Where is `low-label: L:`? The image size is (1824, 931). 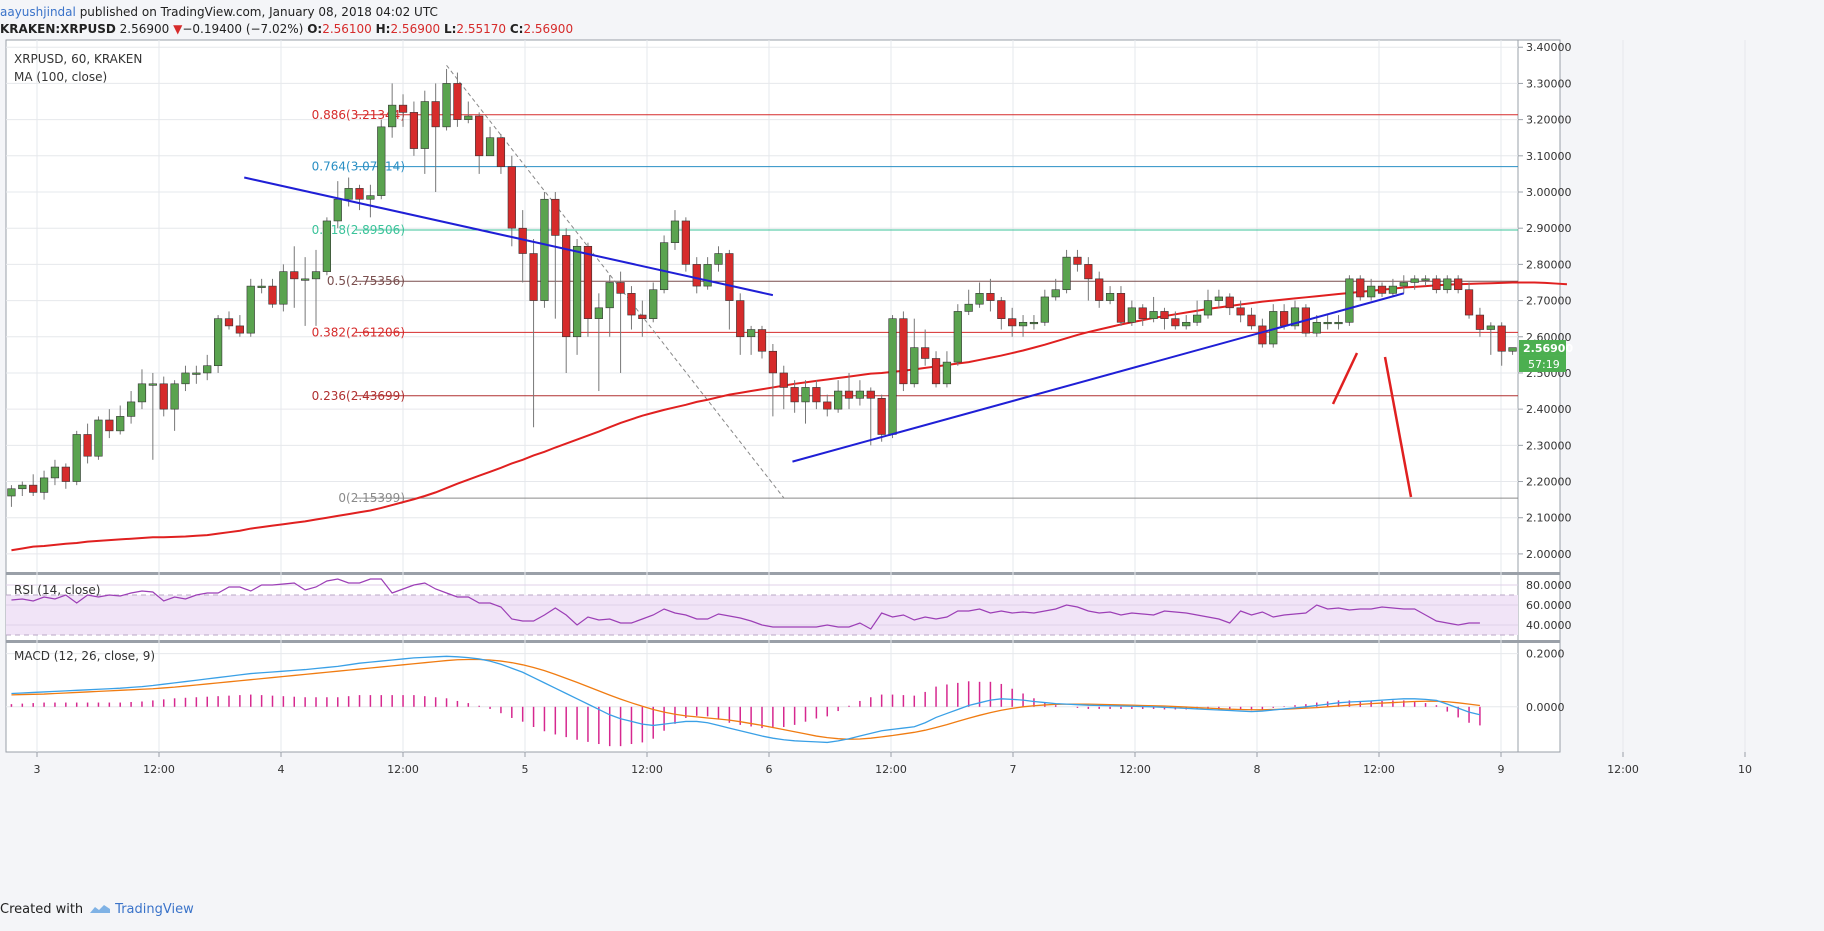 low-label: L: is located at coordinates (450, 29).